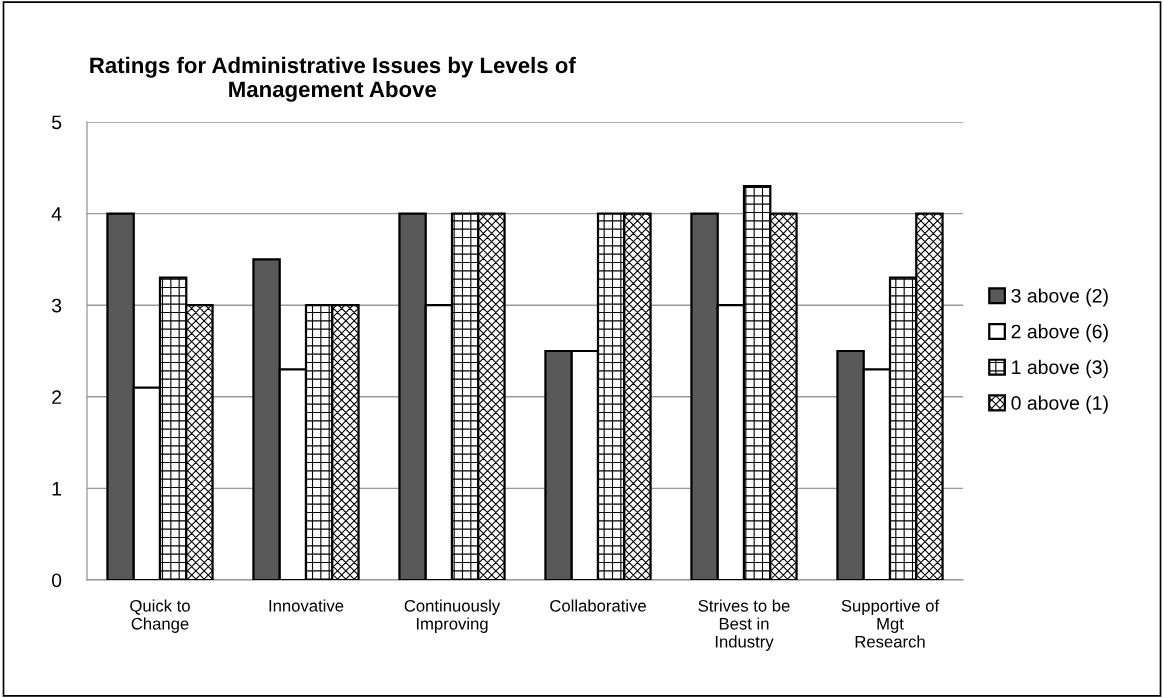 The image size is (1164, 698). I want to click on legend-label: 2 above (6), so click(1059, 333).